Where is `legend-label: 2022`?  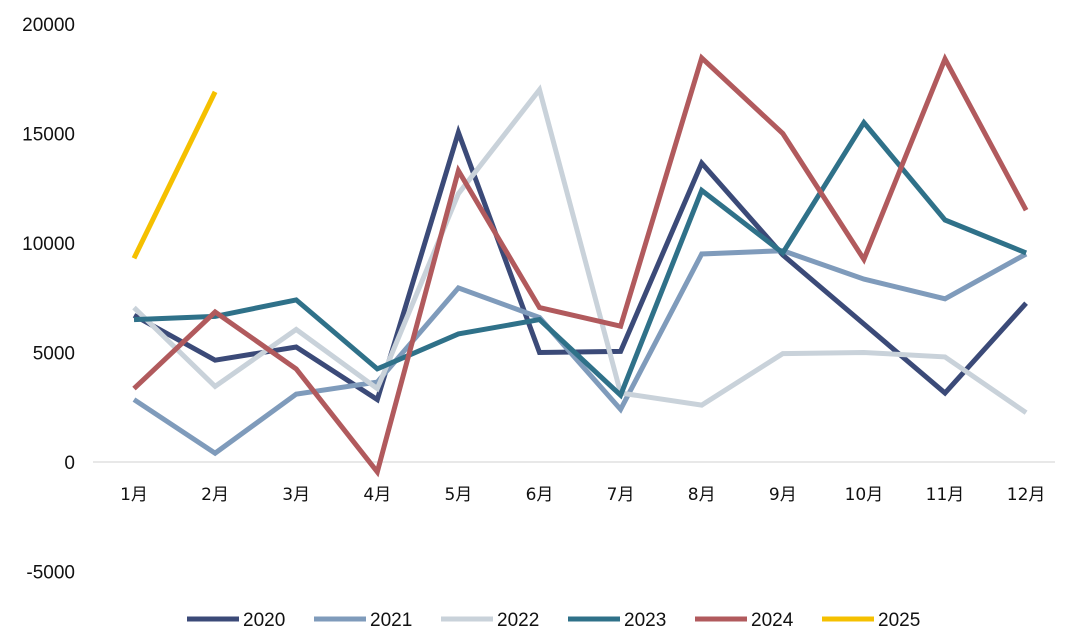 legend-label: 2022 is located at coordinates (518, 620).